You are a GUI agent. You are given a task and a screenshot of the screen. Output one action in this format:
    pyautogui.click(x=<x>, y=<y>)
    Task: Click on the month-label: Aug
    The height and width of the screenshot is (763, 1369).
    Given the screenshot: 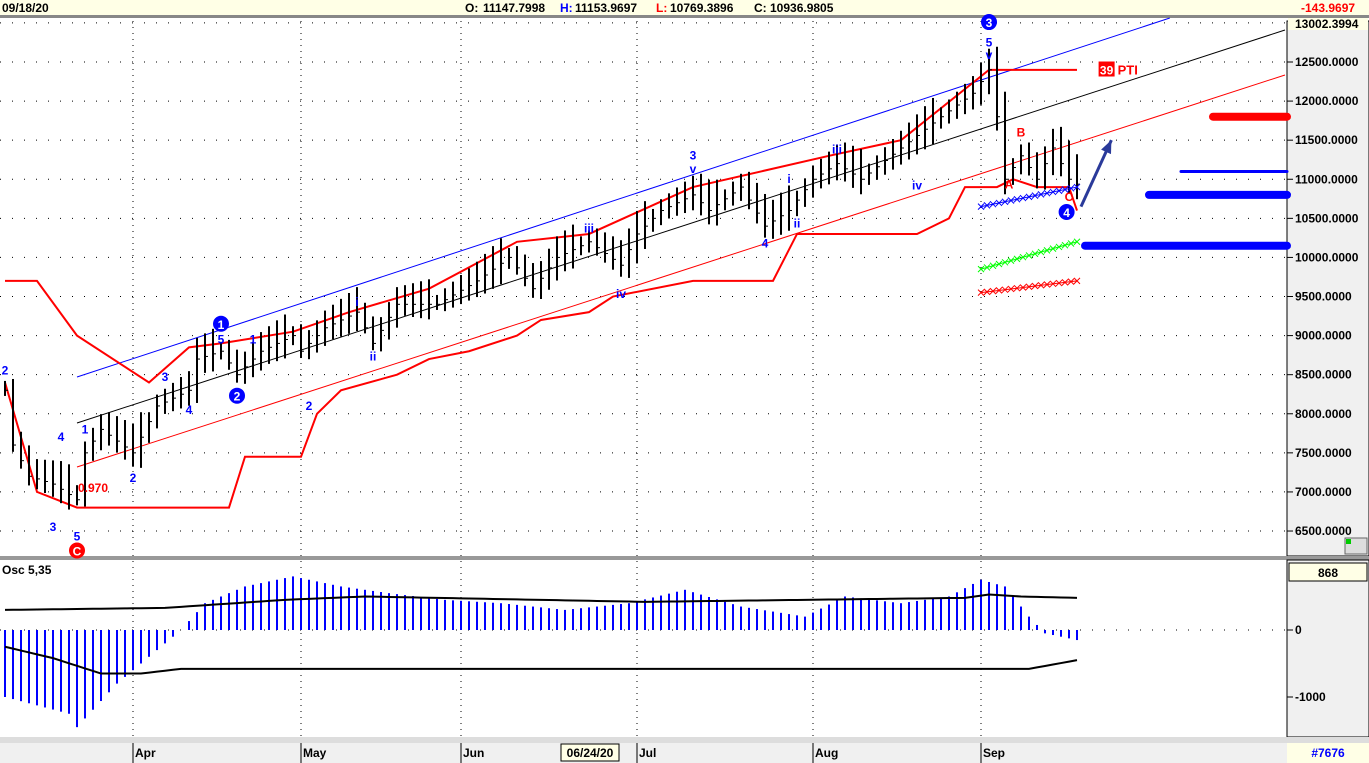 What is the action you would take?
    pyautogui.click(x=826, y=753)
    